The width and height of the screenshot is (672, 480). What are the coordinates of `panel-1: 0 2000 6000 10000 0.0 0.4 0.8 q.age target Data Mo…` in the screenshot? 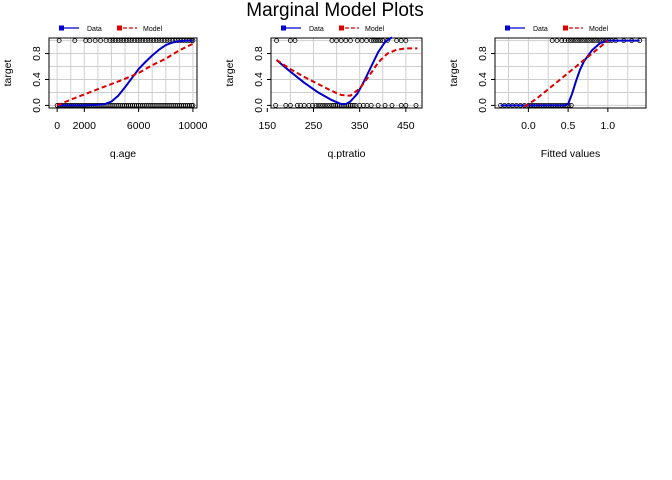 It's located at (105, 92).